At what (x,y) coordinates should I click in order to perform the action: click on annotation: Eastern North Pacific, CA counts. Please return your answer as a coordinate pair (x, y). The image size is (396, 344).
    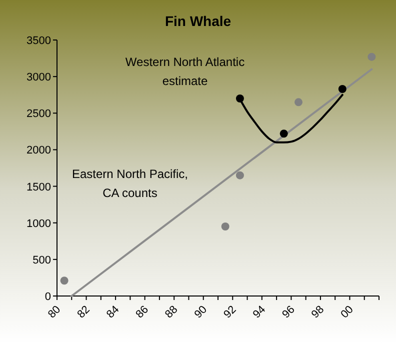
    Looking at the image, I should click on (130, 183).